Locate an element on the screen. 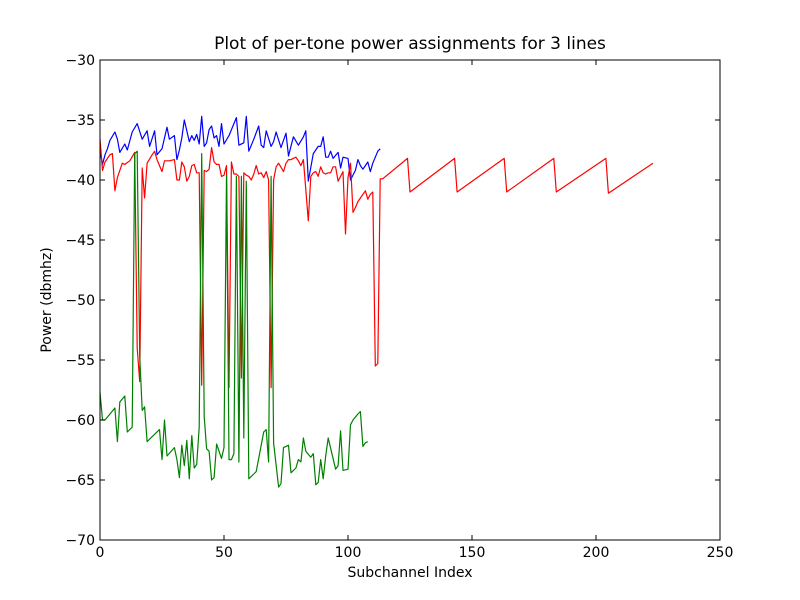  x-tick-label: 200 is located at coordinates (596, 553).